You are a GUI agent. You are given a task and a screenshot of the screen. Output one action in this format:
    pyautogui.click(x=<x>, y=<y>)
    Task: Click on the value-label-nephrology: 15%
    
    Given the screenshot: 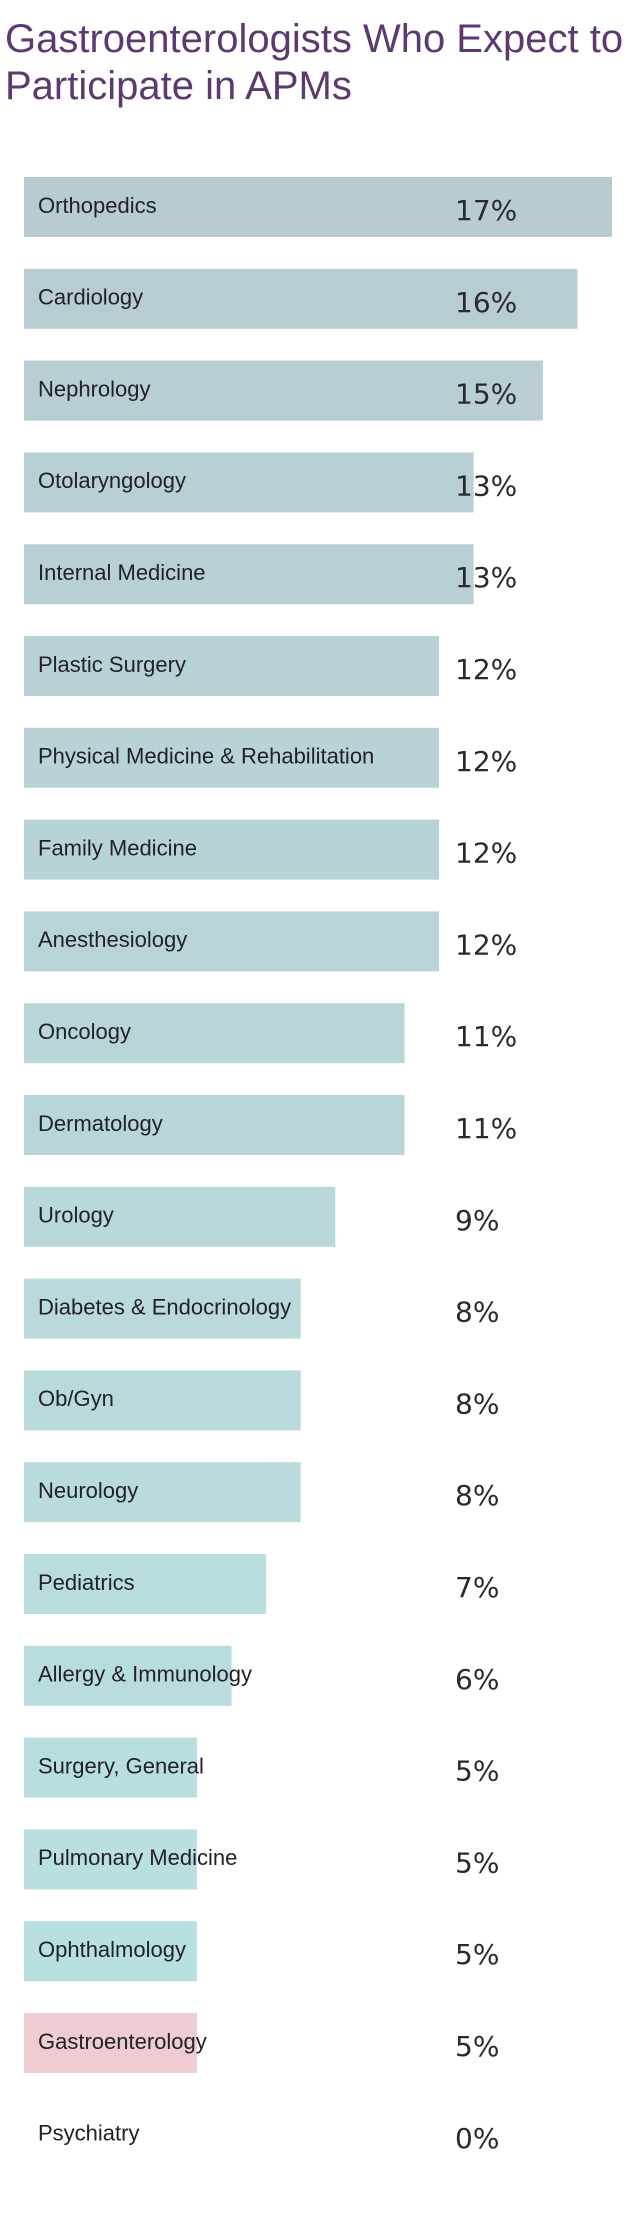 What is the action you would take?
    pyautogui.click(x=486, y=394)
    